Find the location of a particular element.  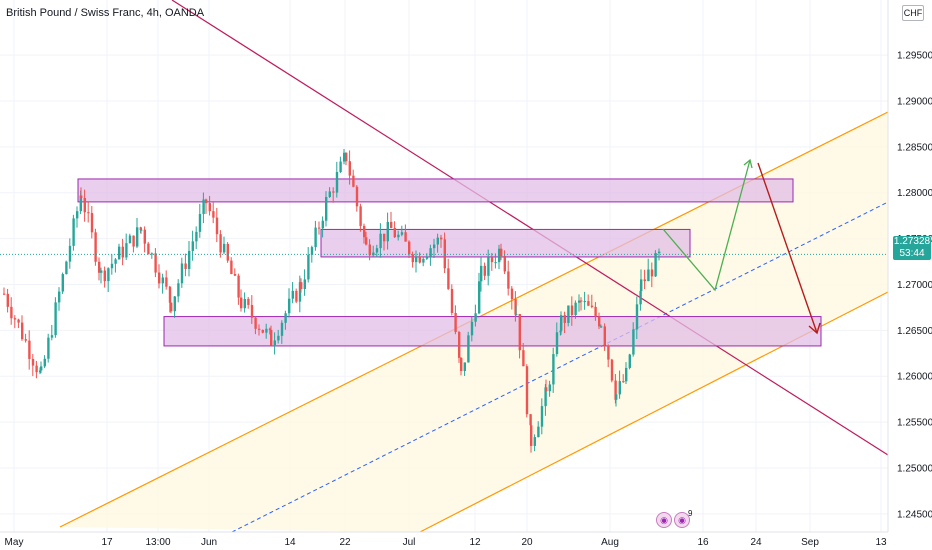

price-tick-label: 1.24500 is located at coordinates (914, 514).